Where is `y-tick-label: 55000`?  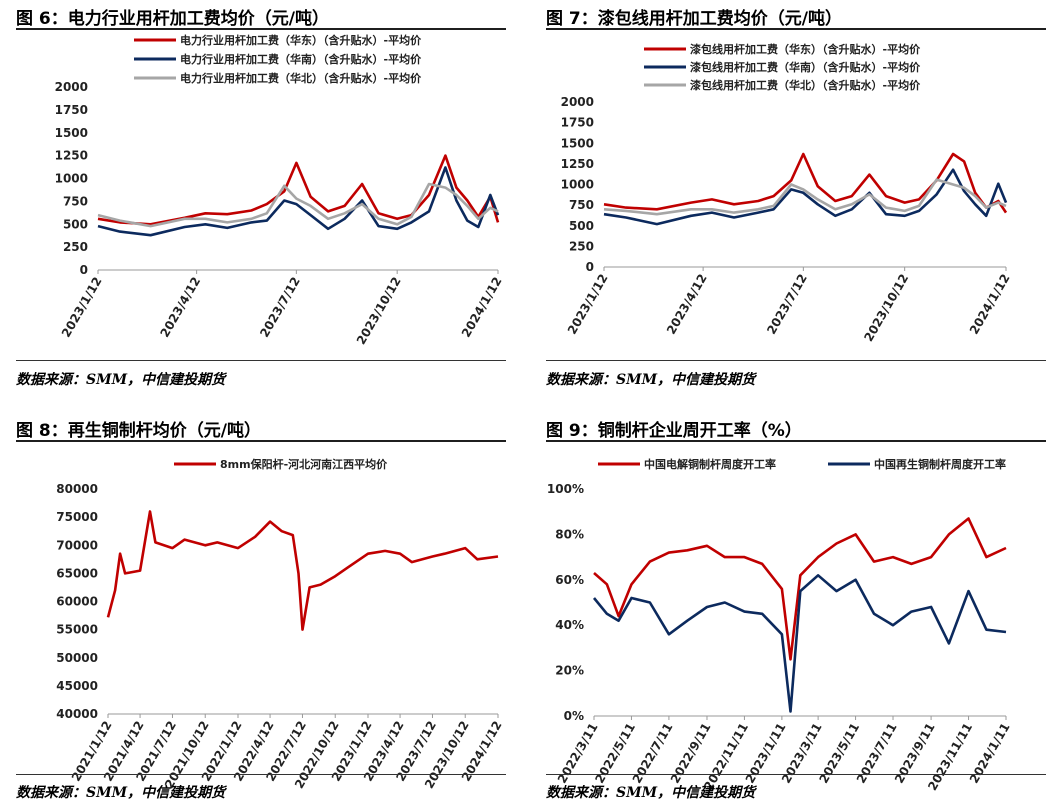 y-tick-label: 55000 is located at coordinates (77, 630).